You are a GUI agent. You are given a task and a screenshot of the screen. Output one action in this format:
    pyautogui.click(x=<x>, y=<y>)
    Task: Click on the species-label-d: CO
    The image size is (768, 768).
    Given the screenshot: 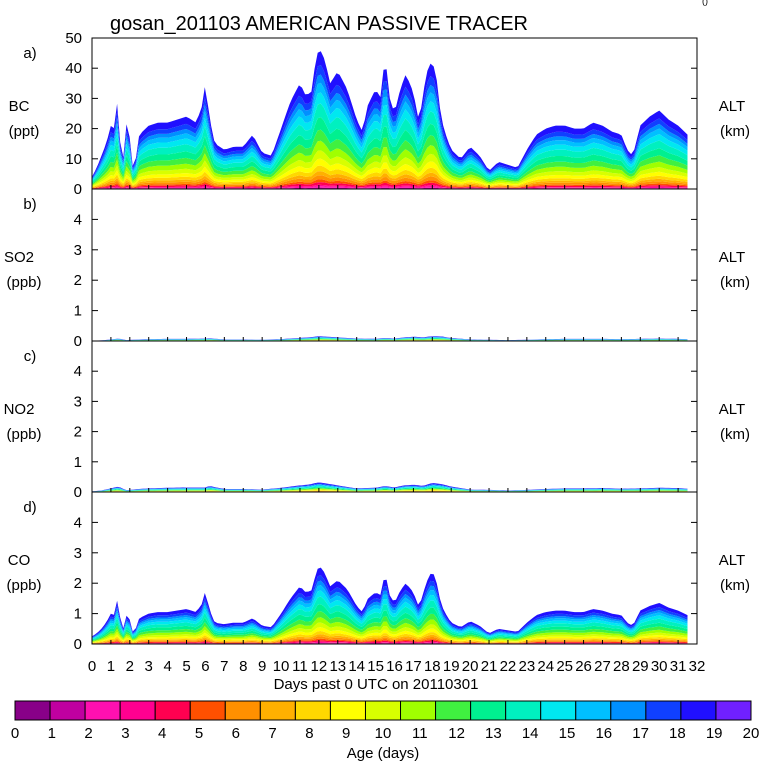 What is the action you would take?
    pyautogui.click(x=19, y=560)
    